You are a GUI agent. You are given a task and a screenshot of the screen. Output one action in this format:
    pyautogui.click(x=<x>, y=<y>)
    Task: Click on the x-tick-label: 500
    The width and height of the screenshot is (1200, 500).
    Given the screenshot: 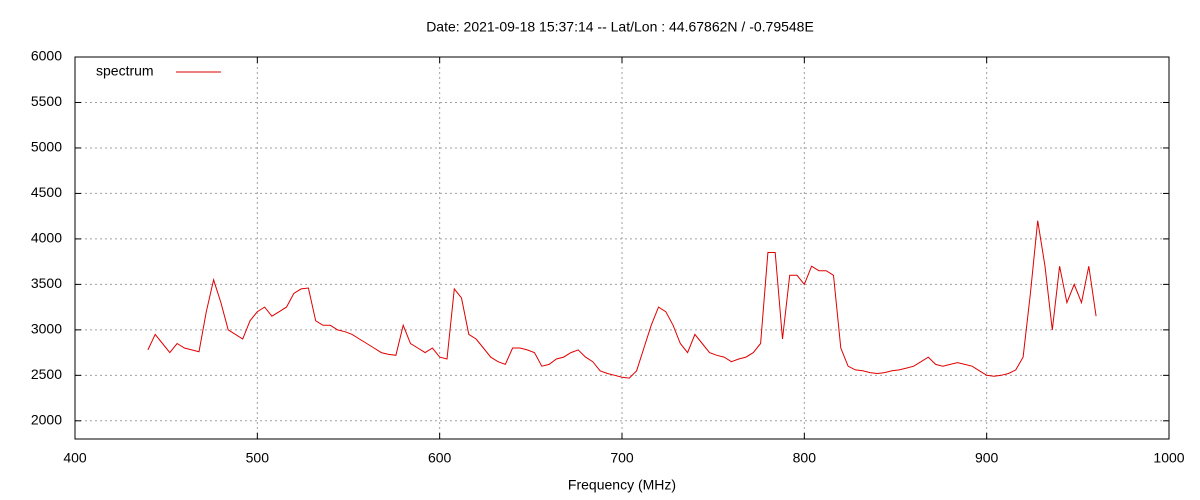 What is the action you would take?
    pyautogui.click(x=258, y=458)
    